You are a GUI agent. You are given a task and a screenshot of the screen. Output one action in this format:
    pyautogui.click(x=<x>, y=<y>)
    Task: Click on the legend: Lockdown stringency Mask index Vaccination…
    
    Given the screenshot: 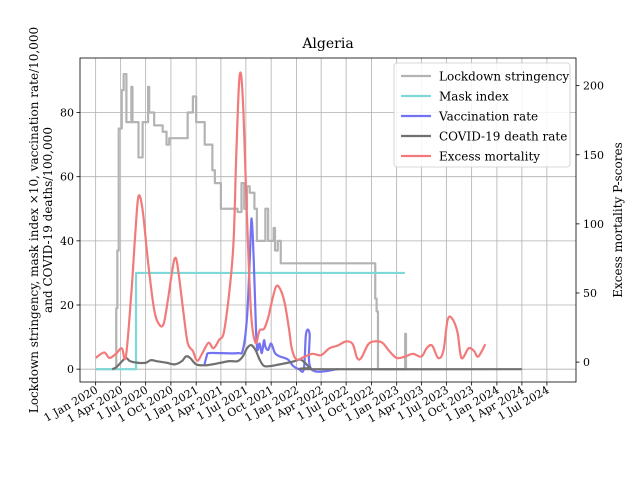 What is the action you would take?
    pyautogui.click(x=482, y=115)
    